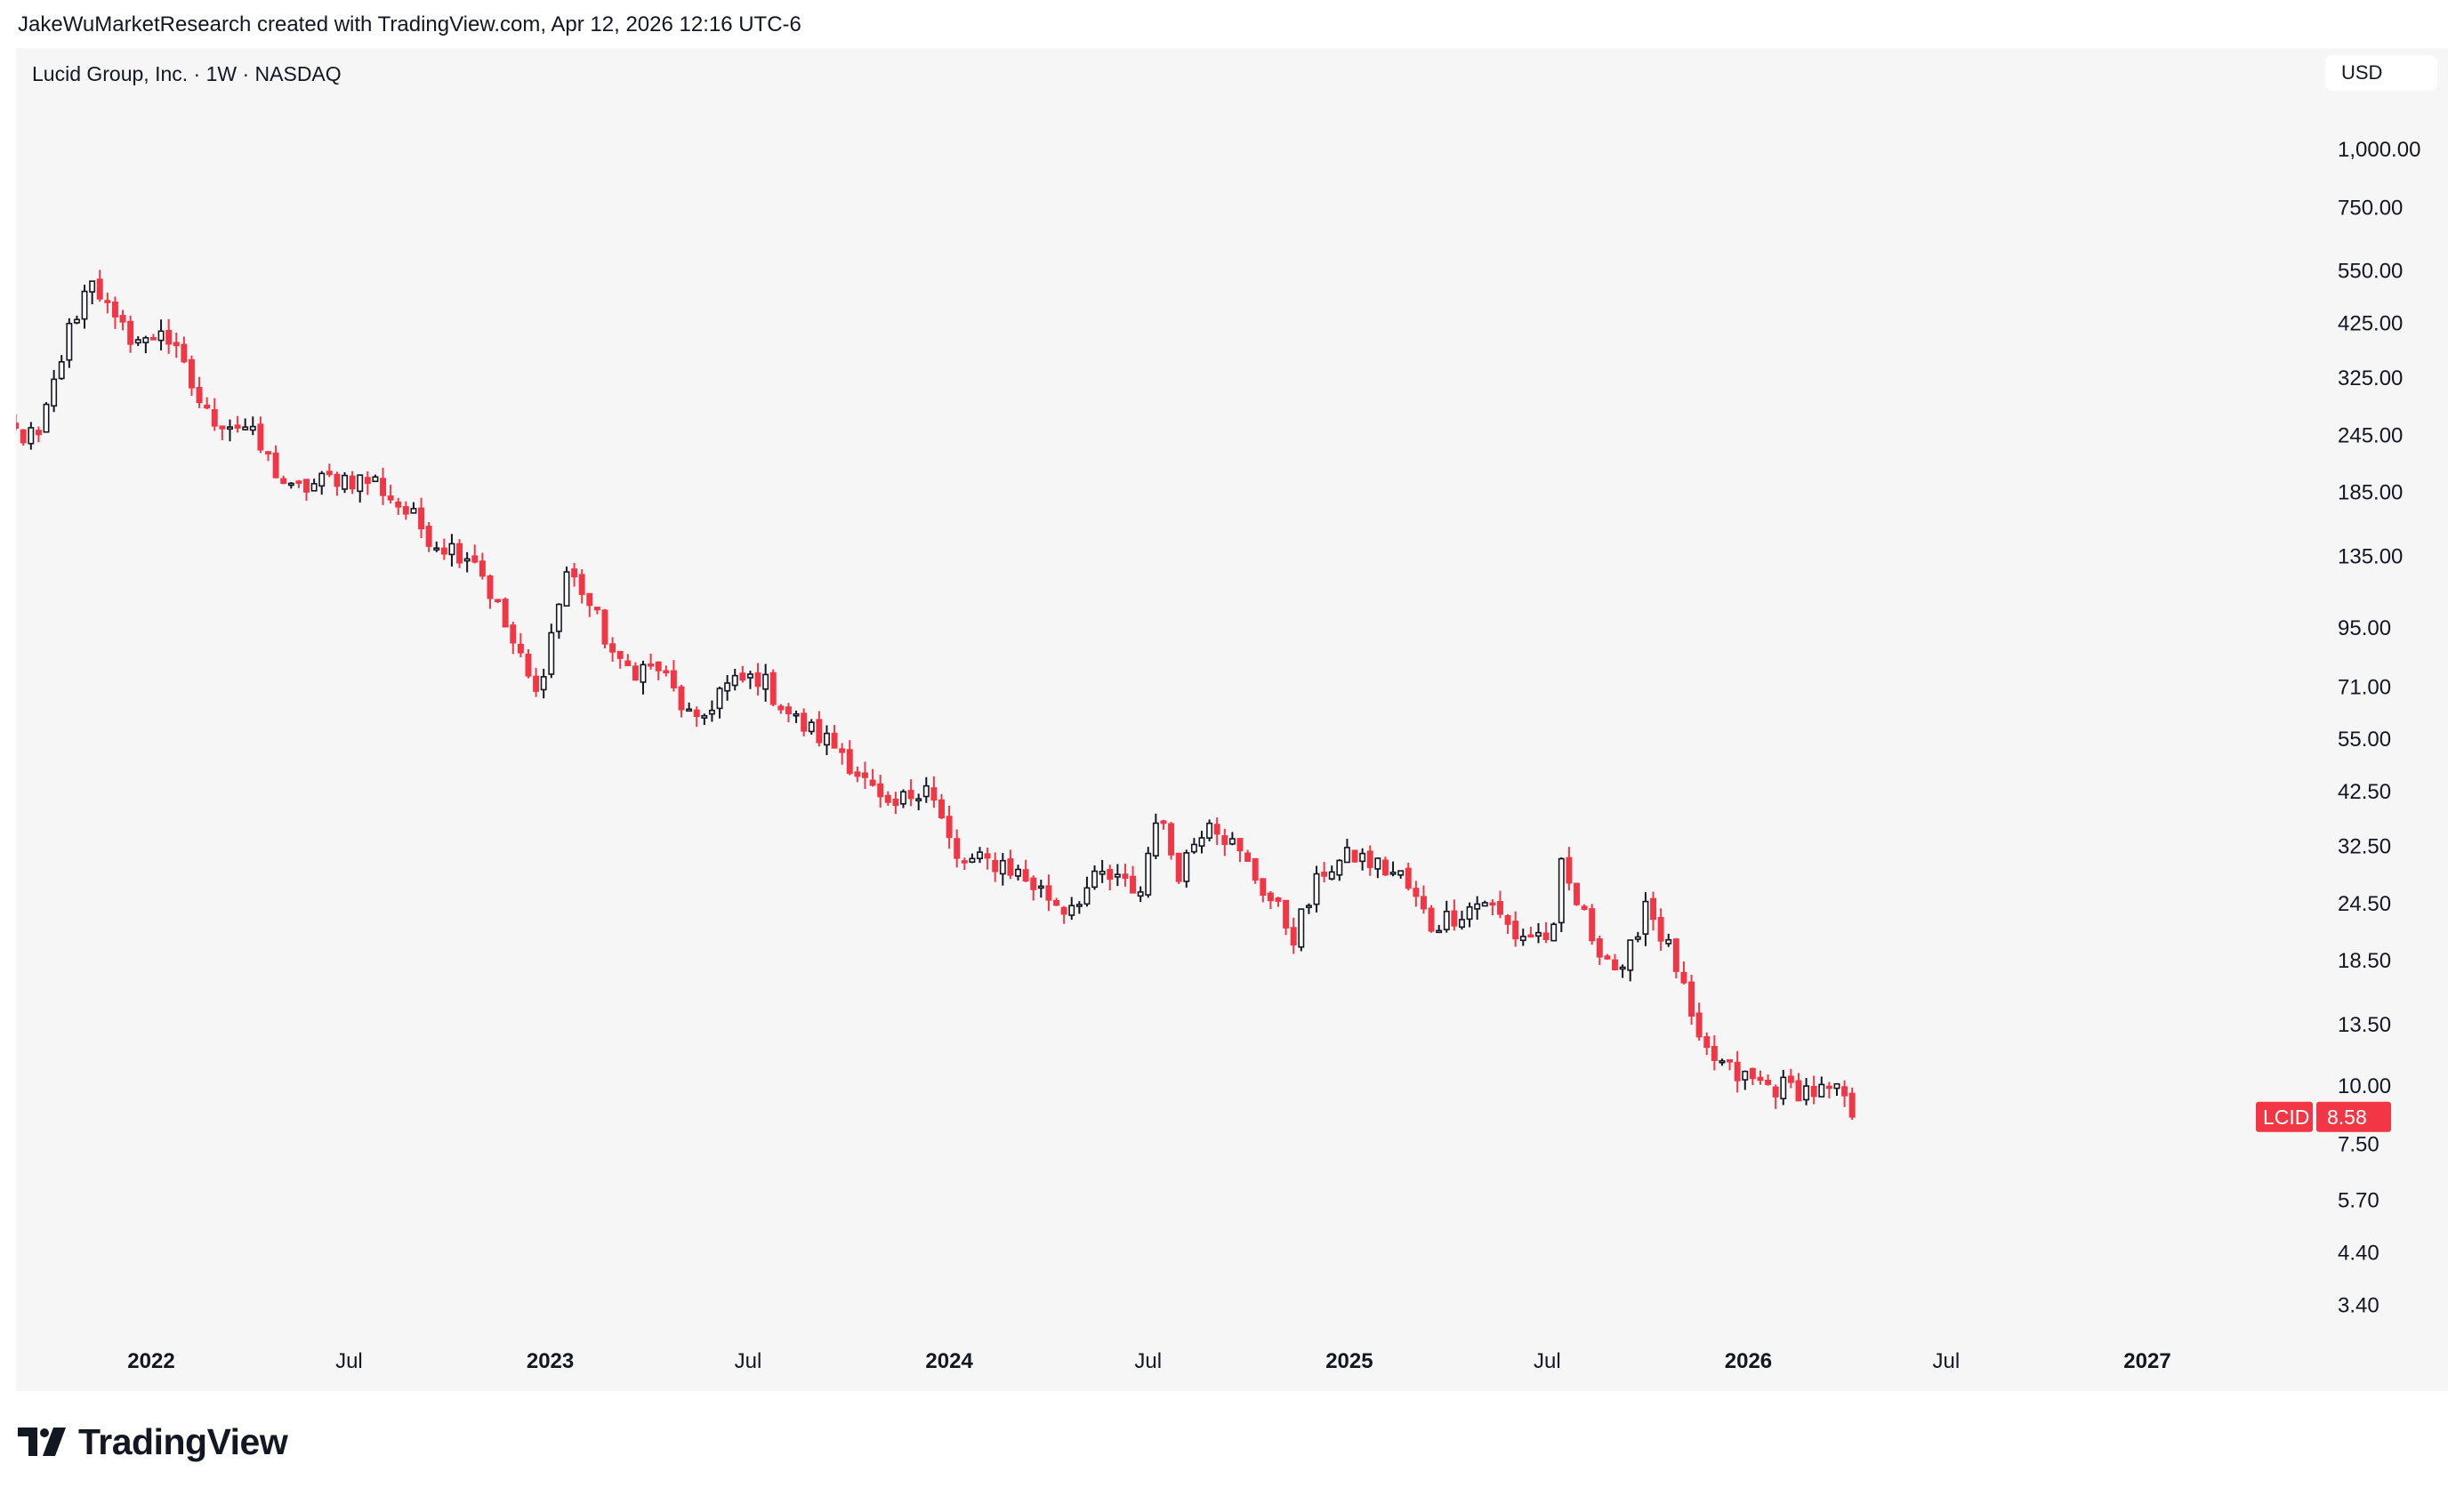  Describe the element at coordinates (2381, 73) in the screenshot. I see `currency-selector: USD` at that location.